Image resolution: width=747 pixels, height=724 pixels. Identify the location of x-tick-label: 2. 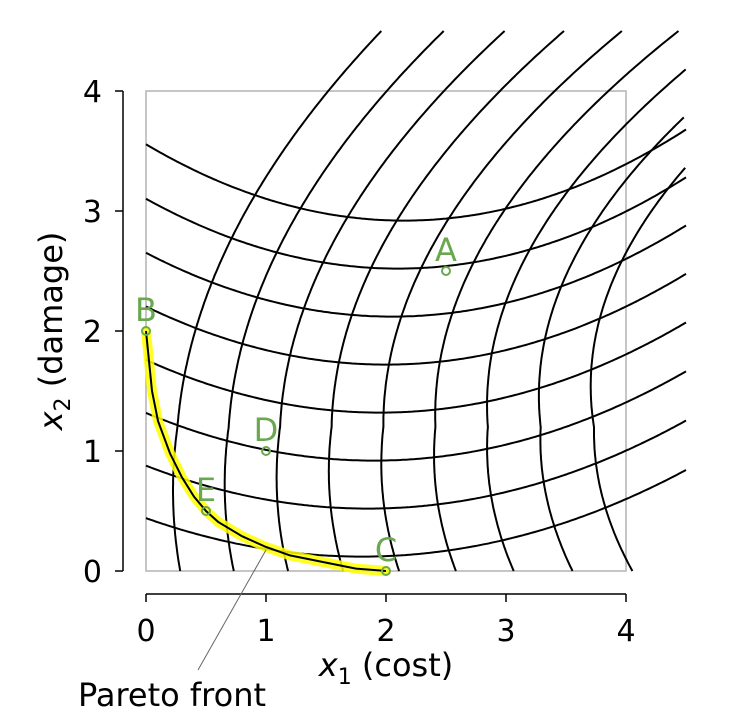
(385, 631).